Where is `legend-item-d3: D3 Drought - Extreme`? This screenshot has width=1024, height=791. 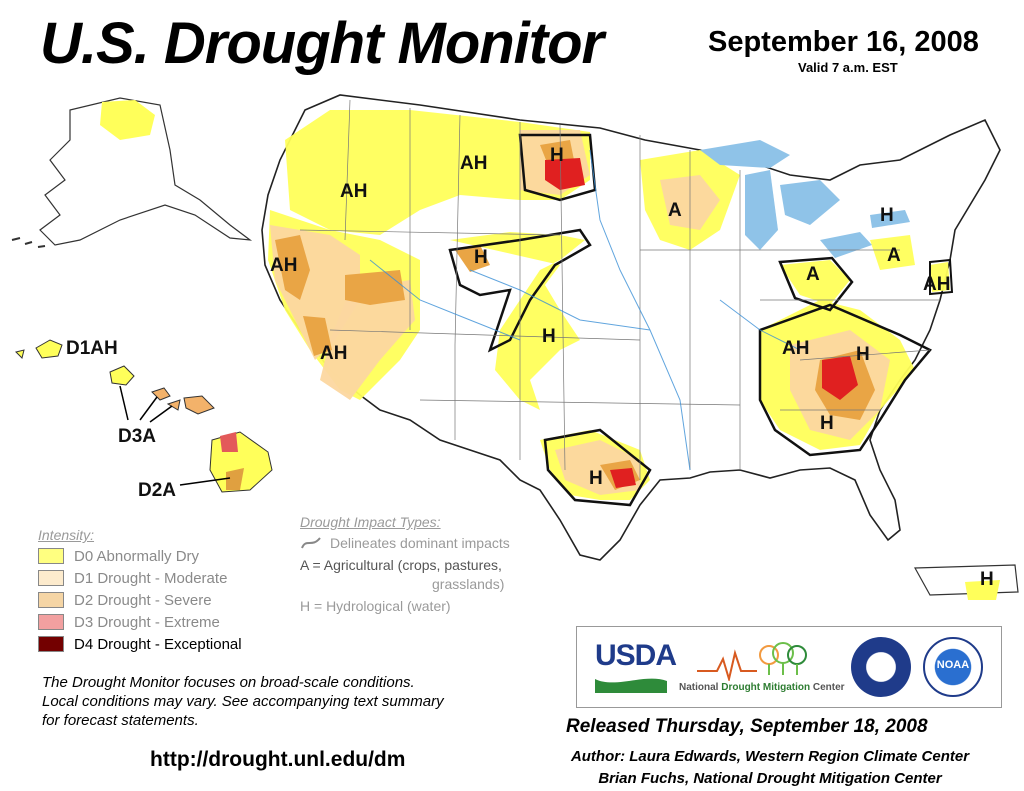
legend-item-d3: D3 Drought - Extreme is located at coordinates (129, 622).